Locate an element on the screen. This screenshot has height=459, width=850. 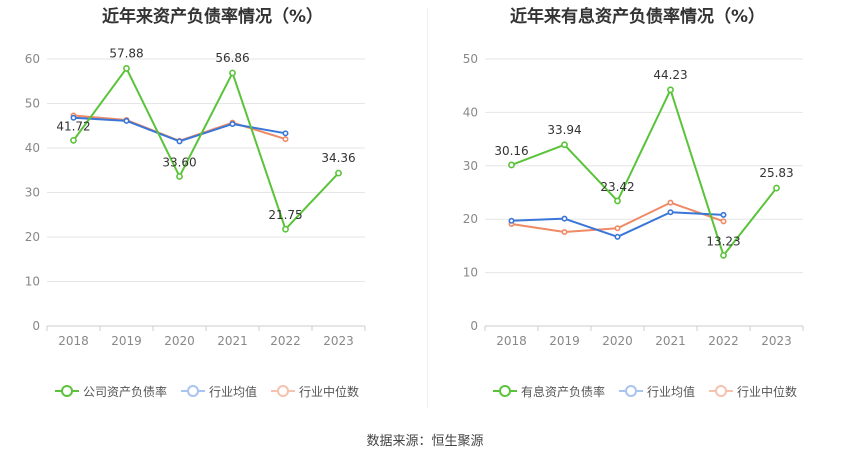
y-tick-label: 60 is located at coordinates (32, 59).